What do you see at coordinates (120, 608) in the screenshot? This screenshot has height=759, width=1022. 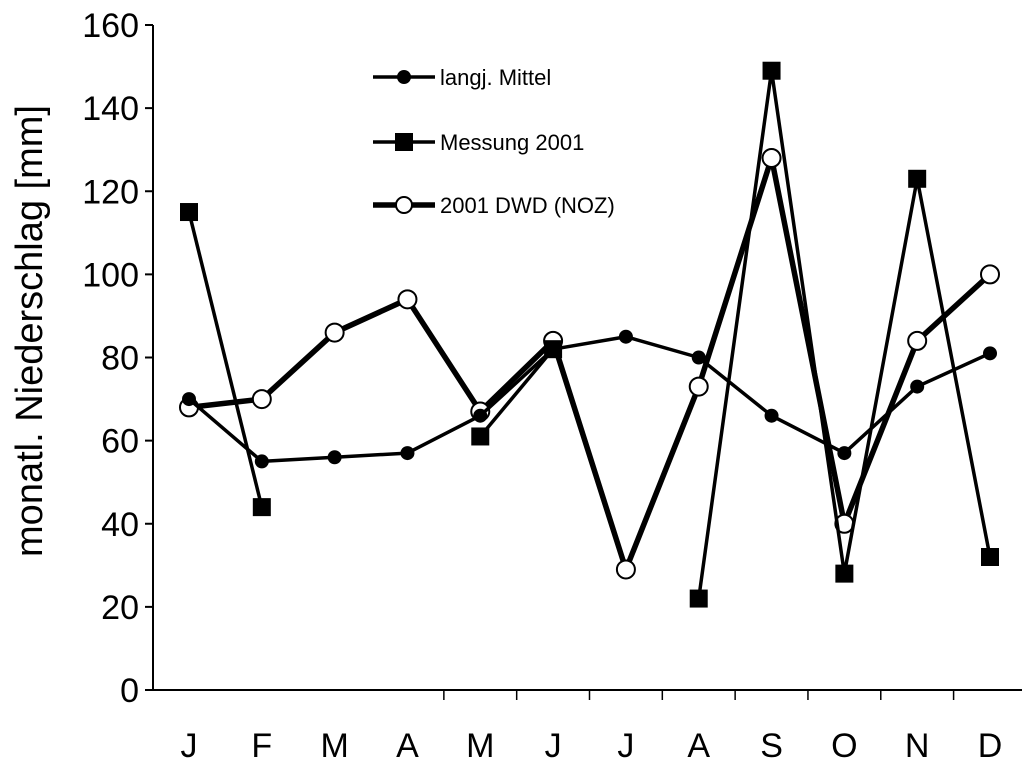 I see `y-tick-label: 20` at bounding box center [120, 608].